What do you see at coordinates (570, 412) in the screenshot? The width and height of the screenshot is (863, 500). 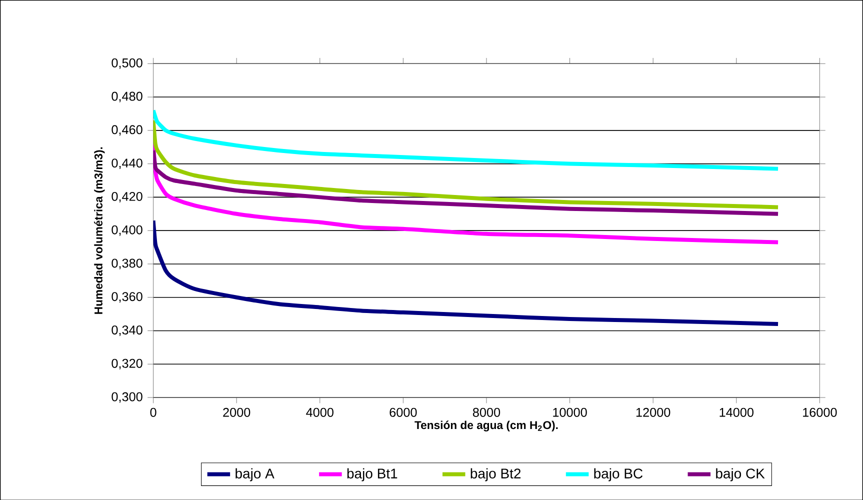 I see `x-tick-label: 10000` at bounding box center [570, 412].